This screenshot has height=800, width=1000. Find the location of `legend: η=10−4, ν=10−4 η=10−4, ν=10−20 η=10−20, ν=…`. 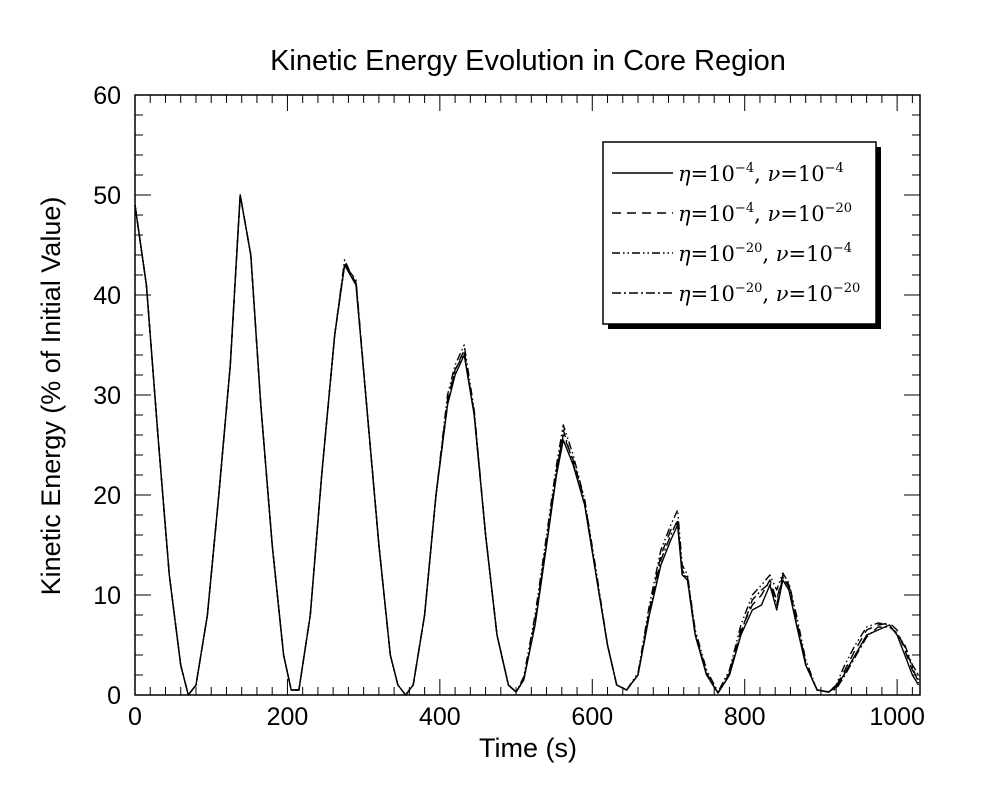

legend: η=10−4, ν=10−4 η=10−4, ν=10−20 η=10−20, ν=… is located at coordinates (741, 235).